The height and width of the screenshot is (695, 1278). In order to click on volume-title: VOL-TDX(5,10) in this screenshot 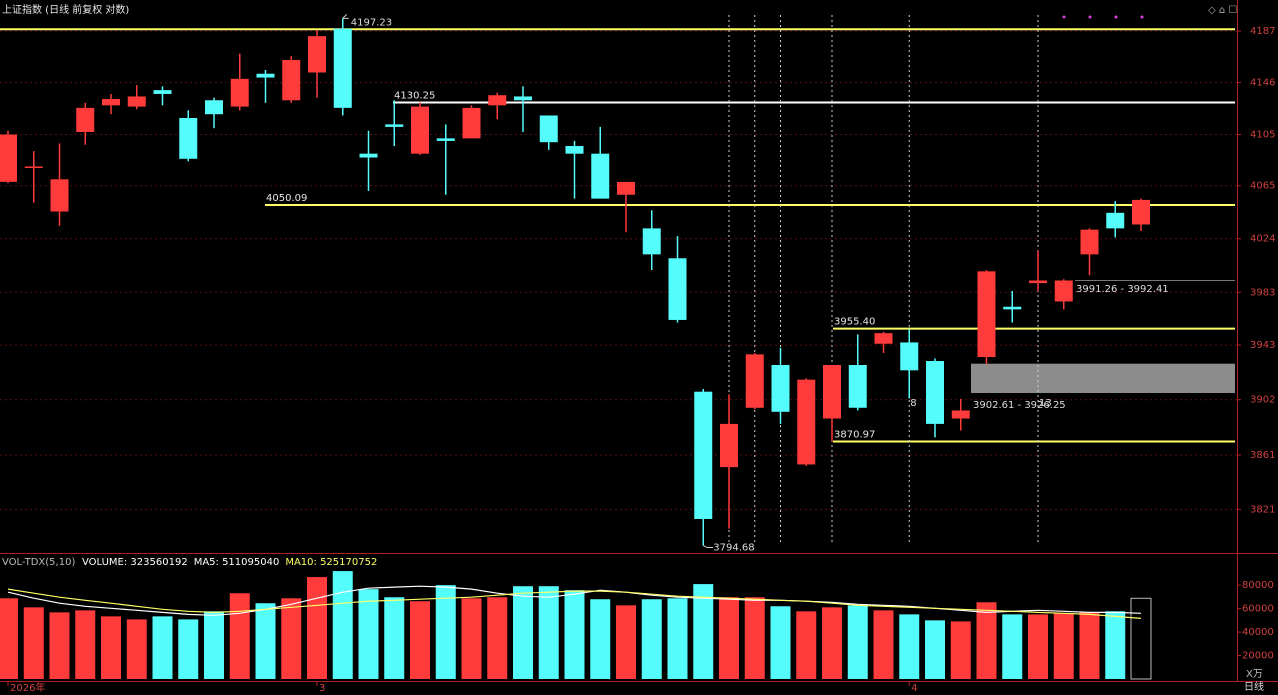, I will do `click(38, 562)`.